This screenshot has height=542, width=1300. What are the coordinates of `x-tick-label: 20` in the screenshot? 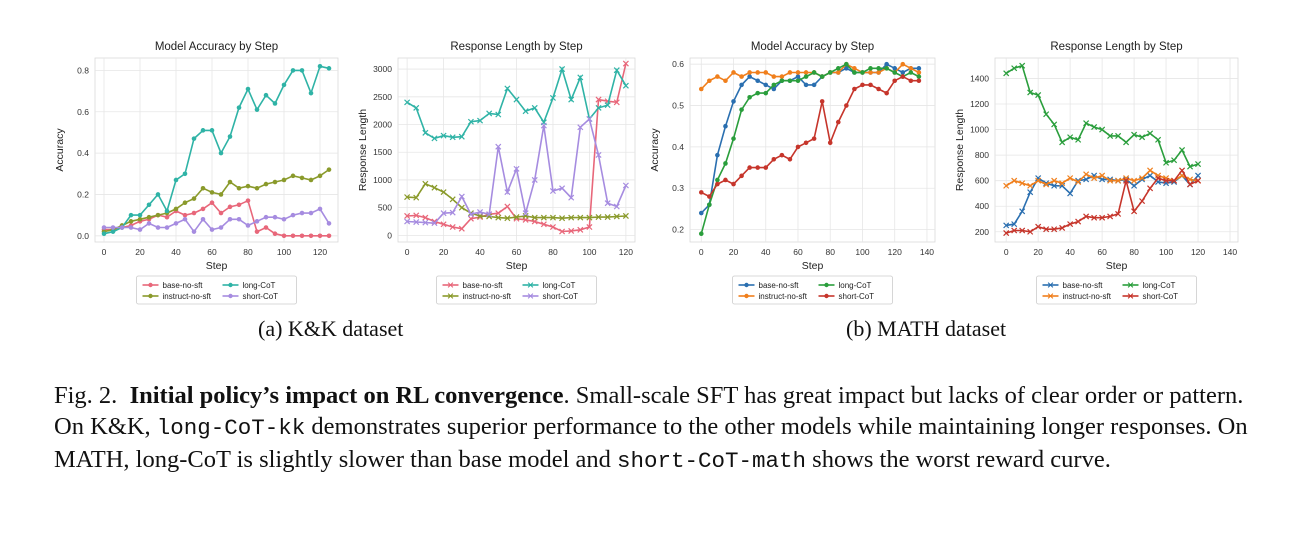 It's located at (140, 252).